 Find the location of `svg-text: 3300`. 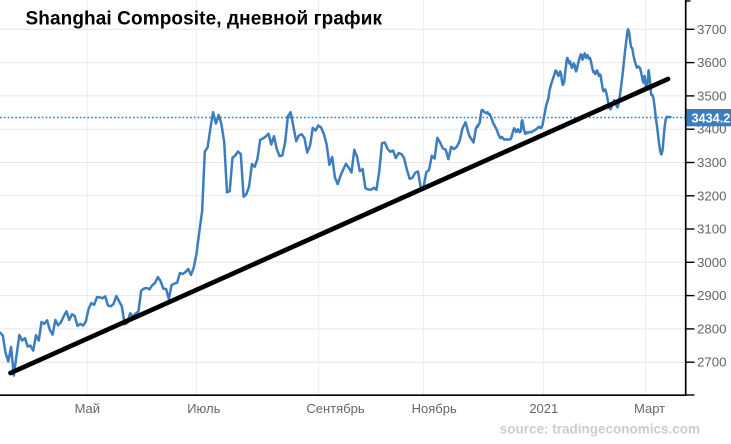

svg-text: 3300 is located at coordinates (712, 162).